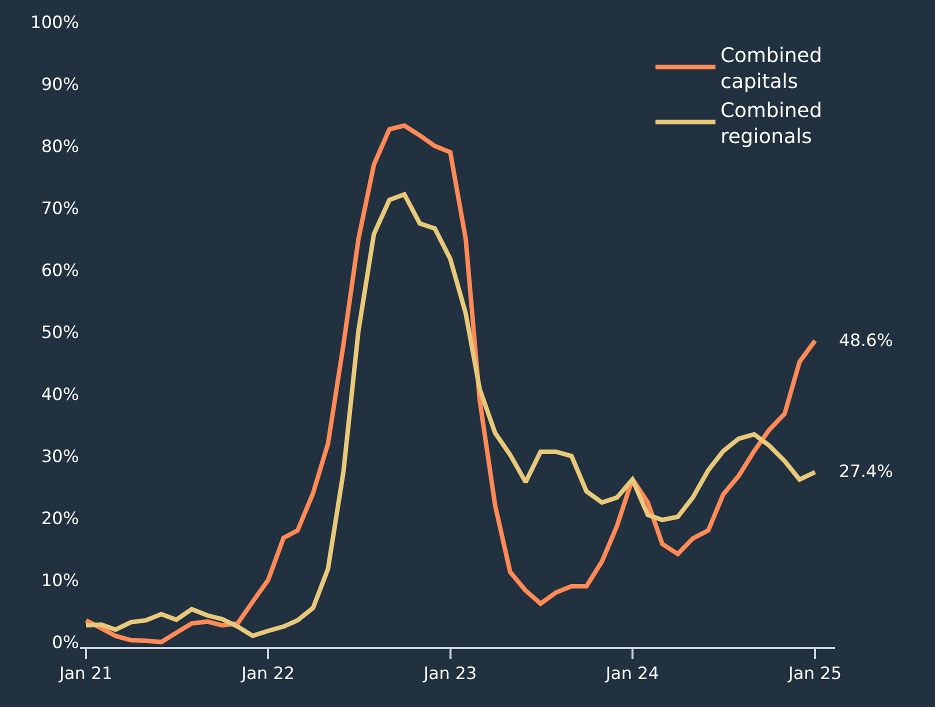  What do you see at coordinates (267, 674) in the screenshot?
I see `x-tick-label: Jan 22` at bounding box center [267, 674].